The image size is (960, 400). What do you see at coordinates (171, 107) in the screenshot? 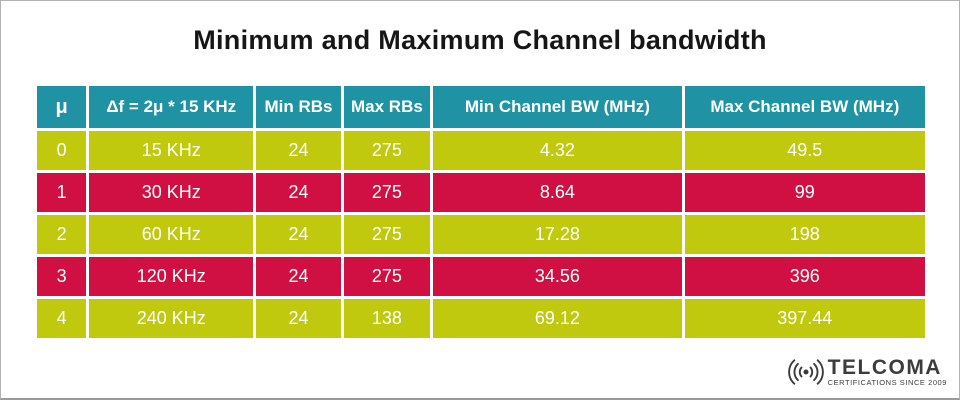
I see `column-header-subcarrier-spacing: Δf = 2μ * 15 KHz` at bounding box center [171, 107].